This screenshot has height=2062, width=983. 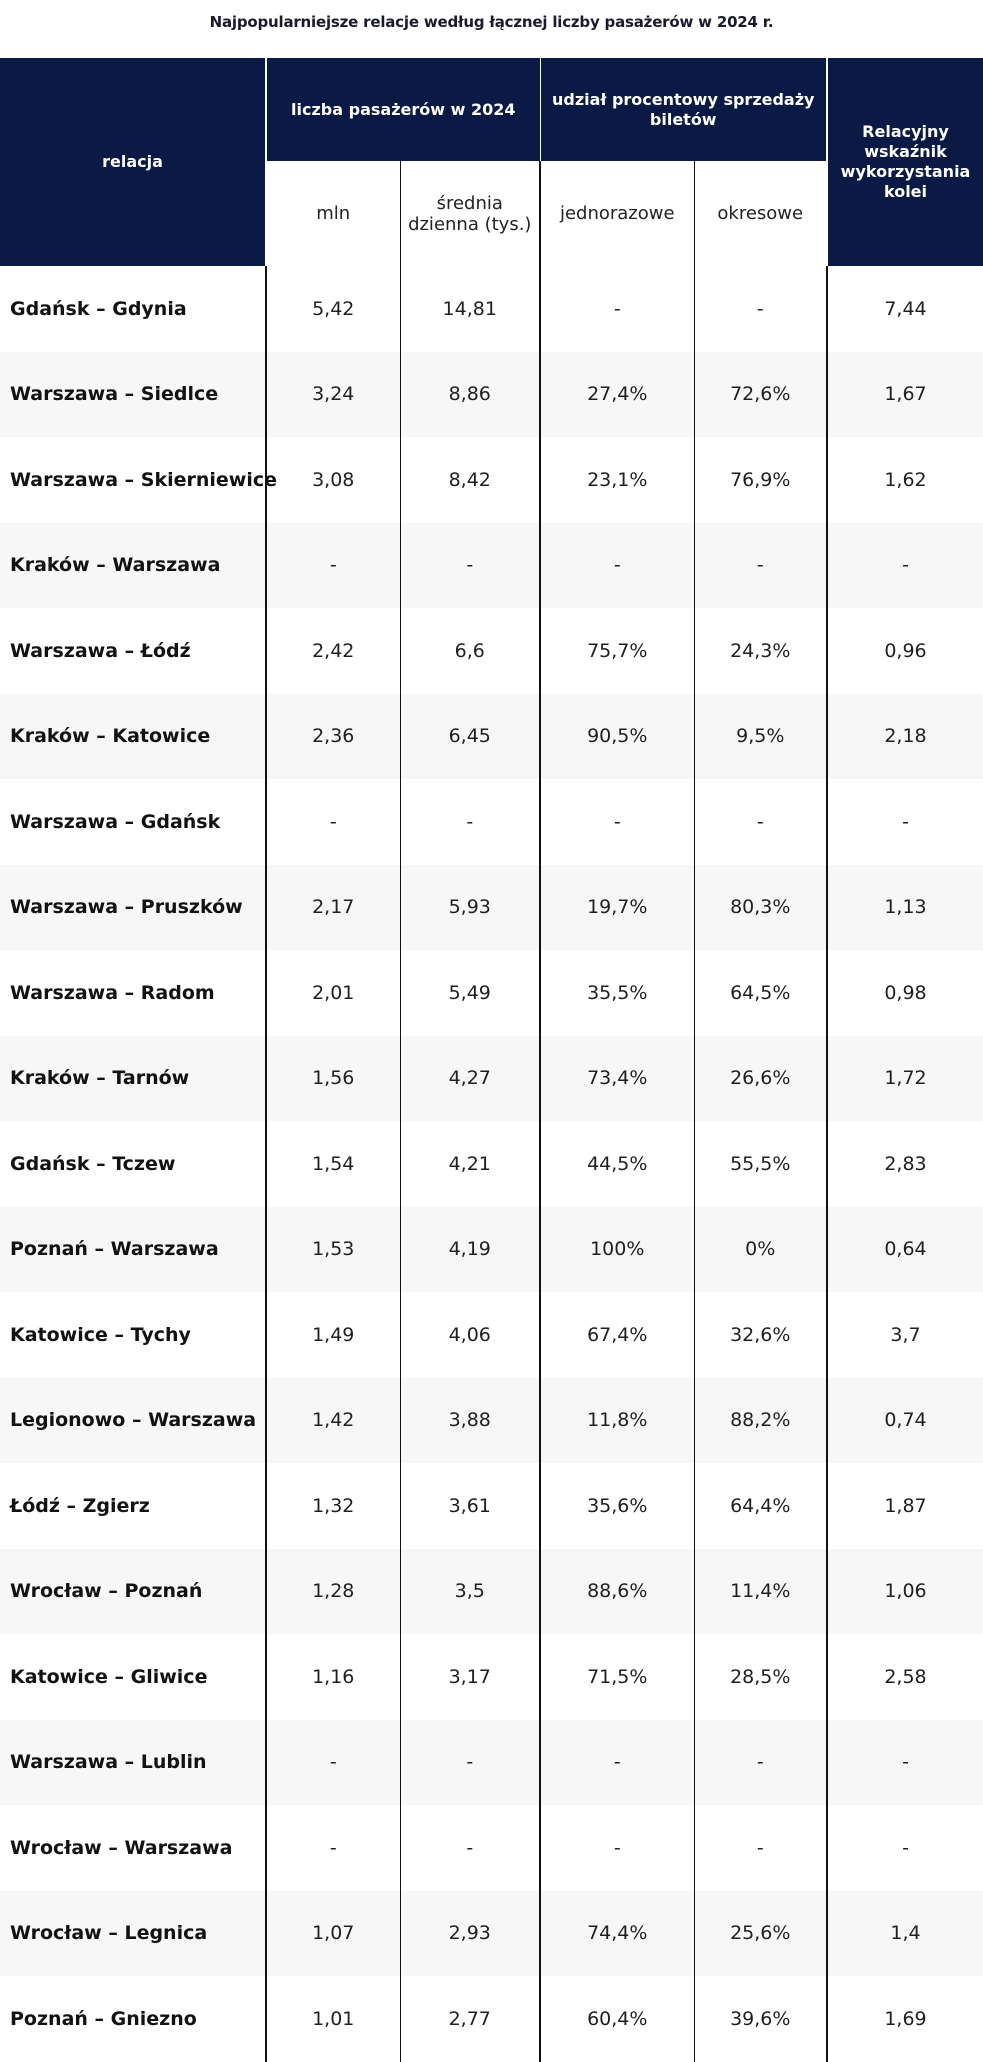 I want to click on cell-jednorazowe: 90,5%, so click(x=616, y=736).